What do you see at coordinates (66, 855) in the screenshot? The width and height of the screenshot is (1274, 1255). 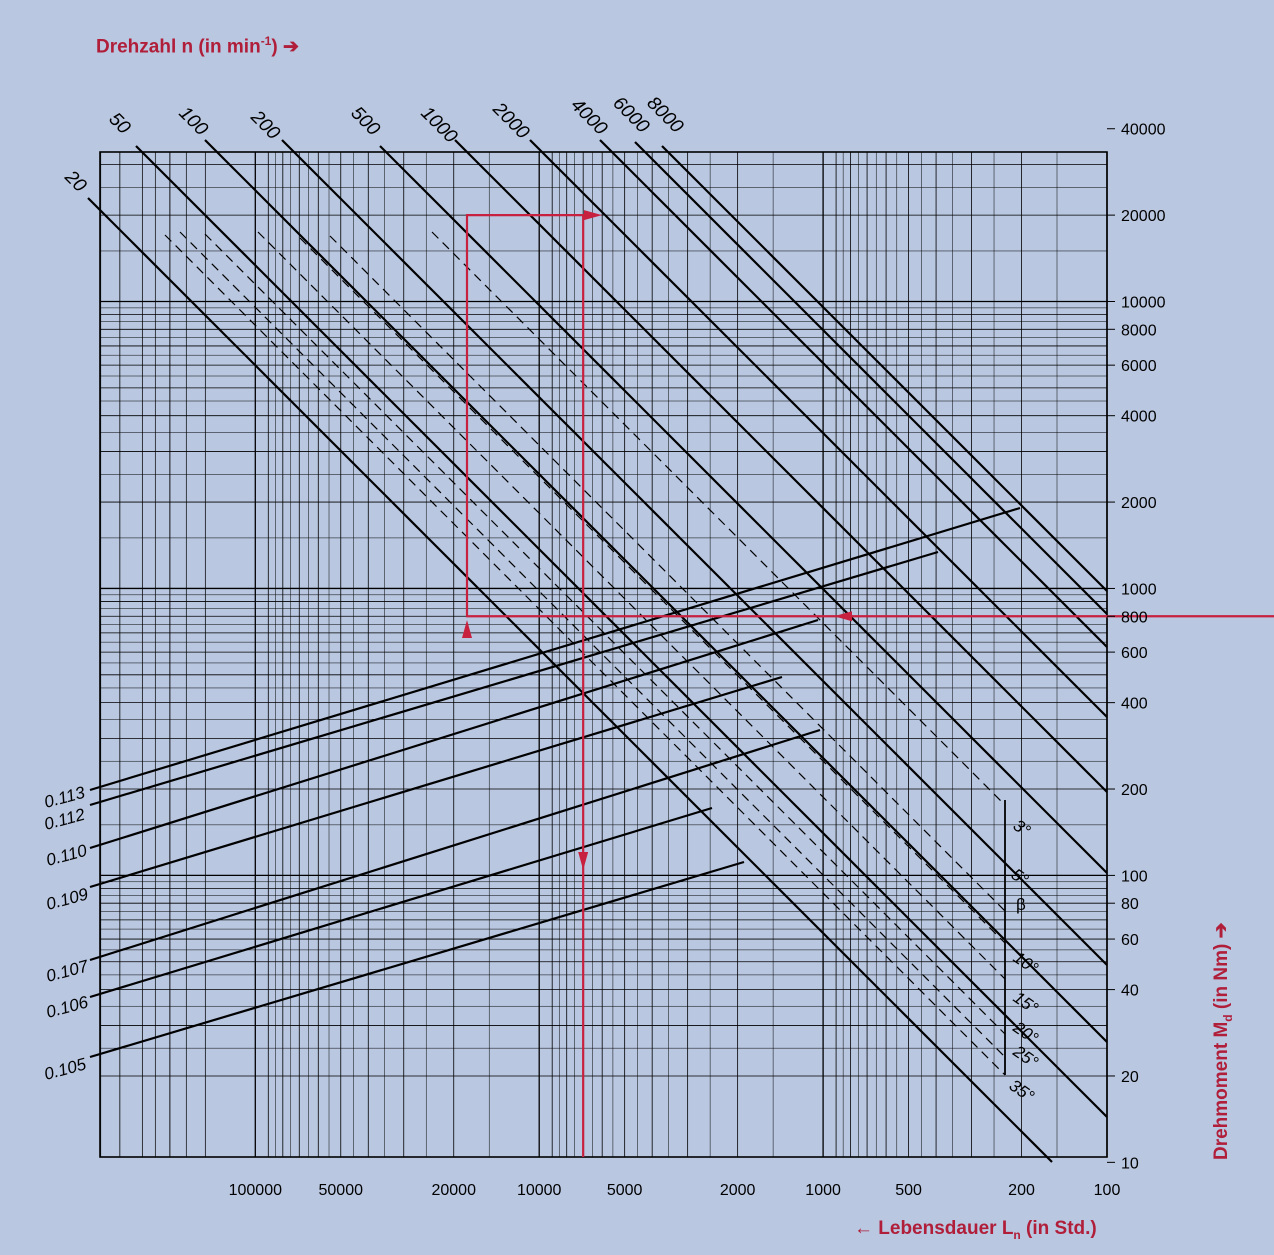 I see `coefficient-label: 0.110` at bounding box center [66, 855].